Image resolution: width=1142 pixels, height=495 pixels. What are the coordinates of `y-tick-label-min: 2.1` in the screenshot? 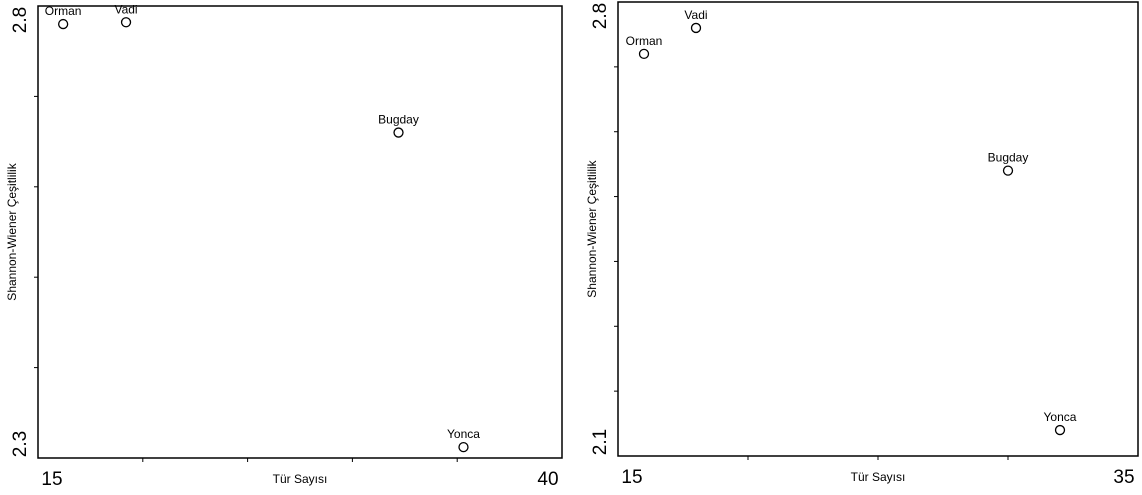 It's located at (600, 442).